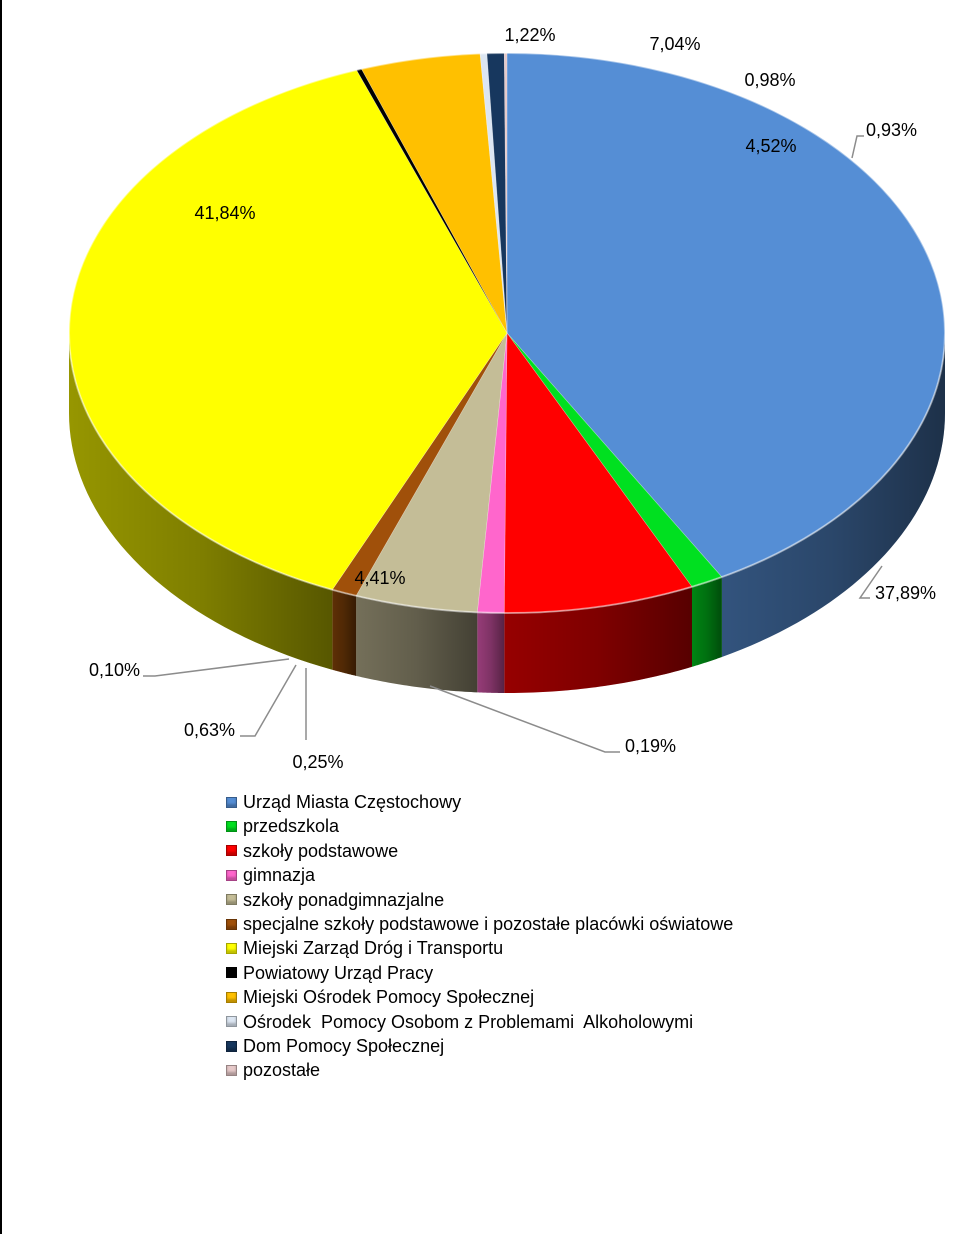  What do you see at coordinates (279, 875) in the screenshot?
I see `legend-label: gimnazja` at bounding box center [279, 875].